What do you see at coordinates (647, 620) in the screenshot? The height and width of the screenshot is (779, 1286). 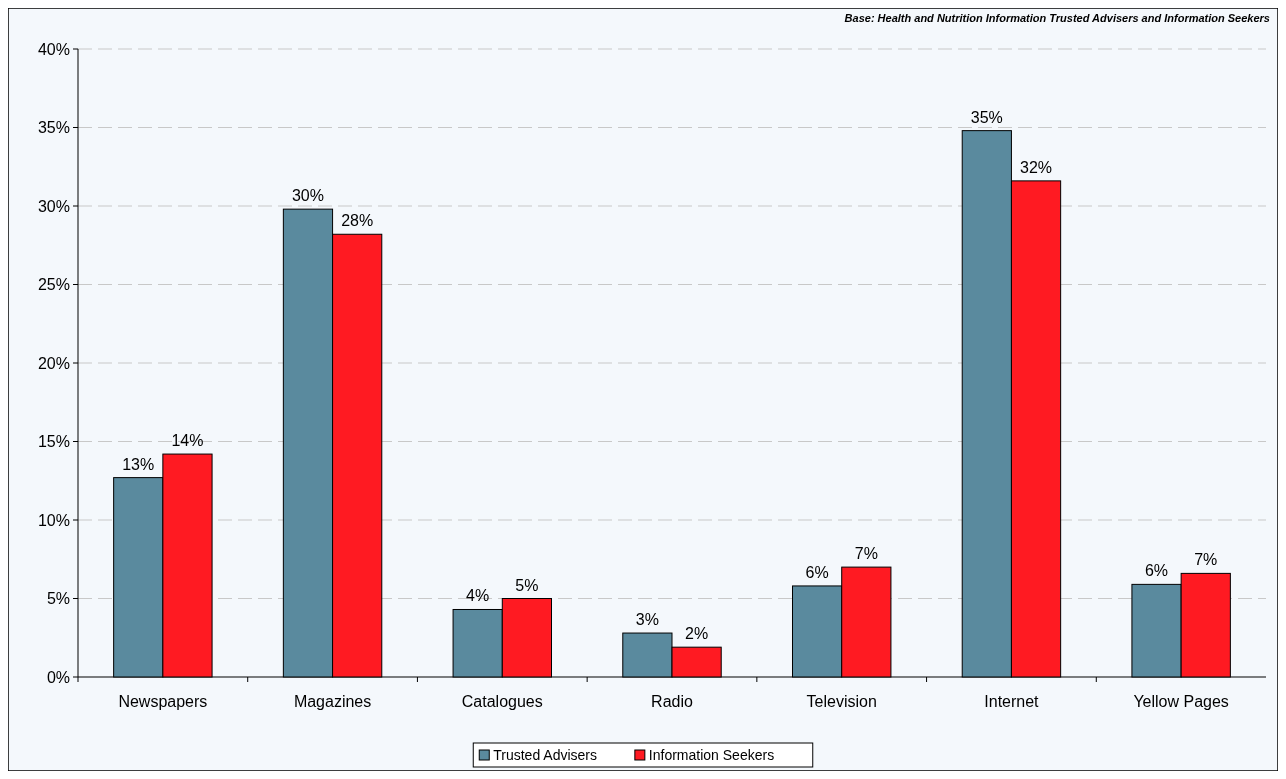 I see `data-label: 3%` at bounding box center [647, 620].